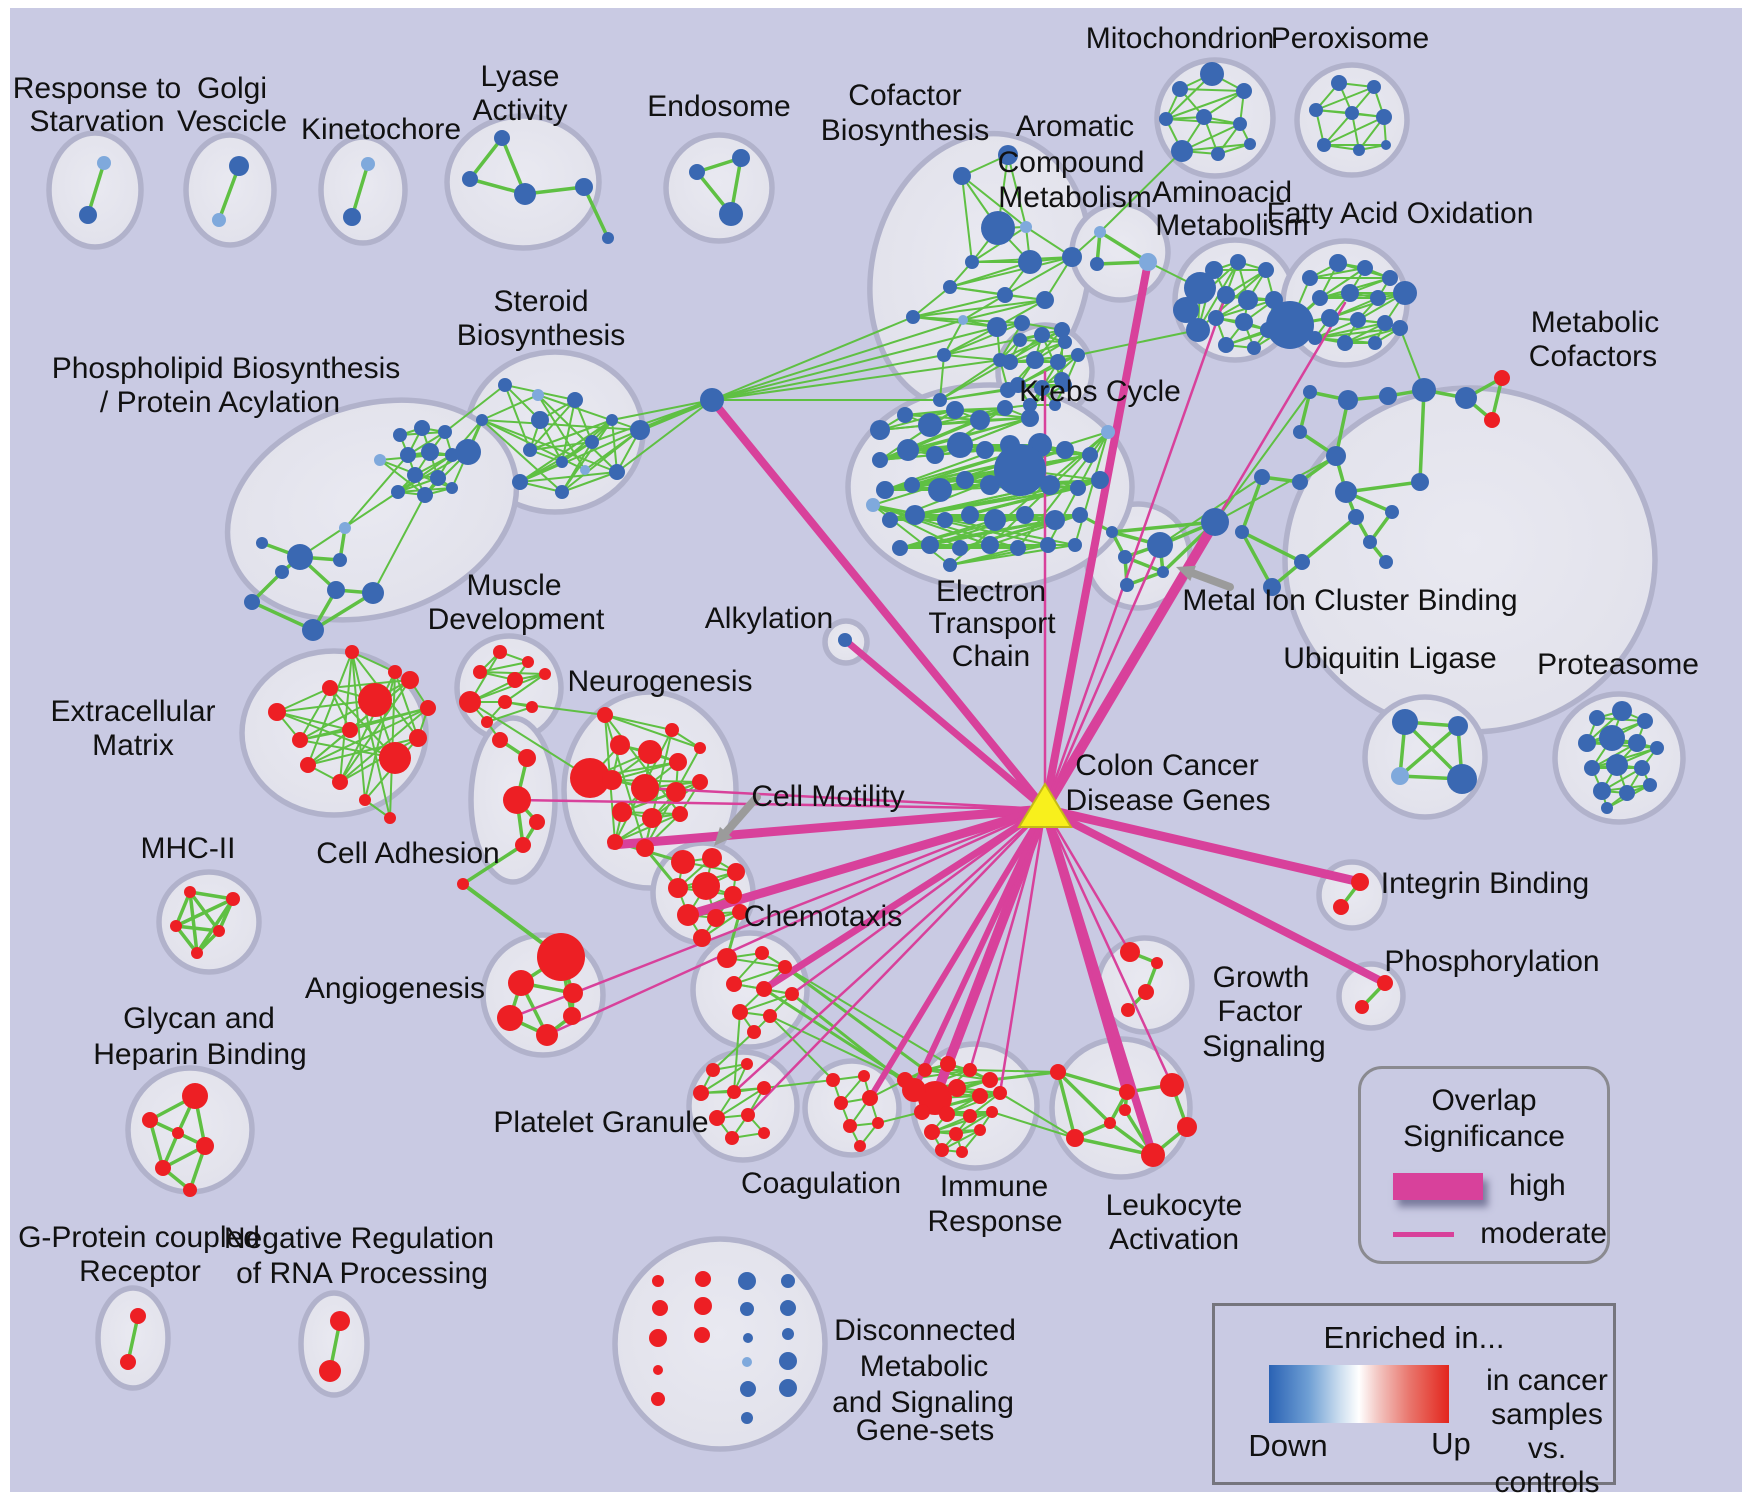 The height and width of the screenshot is (1507, 1750). What do you see at coordinates (1491, 961) in the screenshot?
I see `cluster-label-phosphorylation: Phosphorylation` at bounding box center [1491, 961].